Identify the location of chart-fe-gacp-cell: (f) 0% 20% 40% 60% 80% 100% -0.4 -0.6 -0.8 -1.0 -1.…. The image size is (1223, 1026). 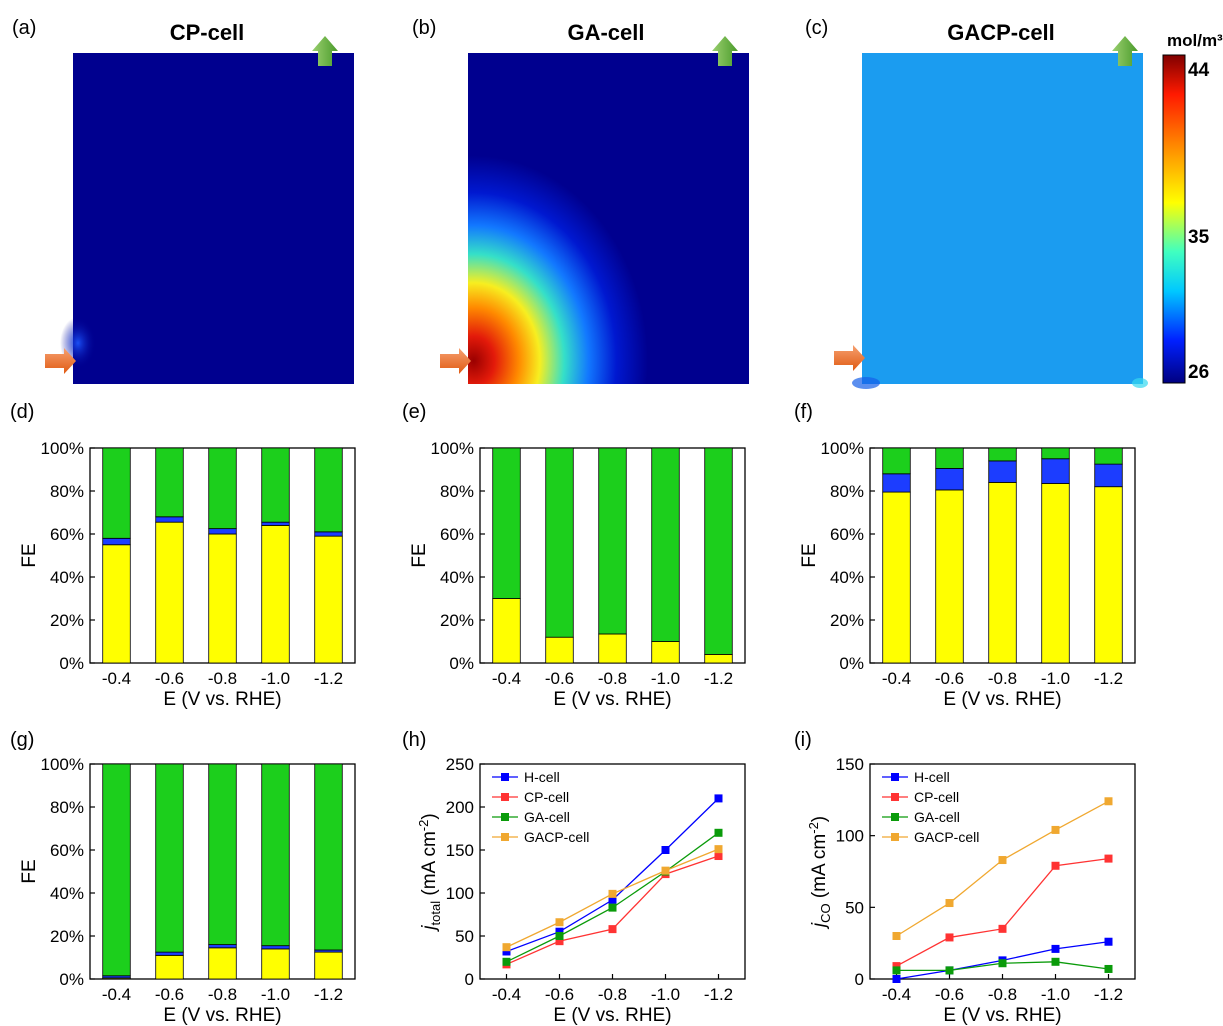
(965, 555).